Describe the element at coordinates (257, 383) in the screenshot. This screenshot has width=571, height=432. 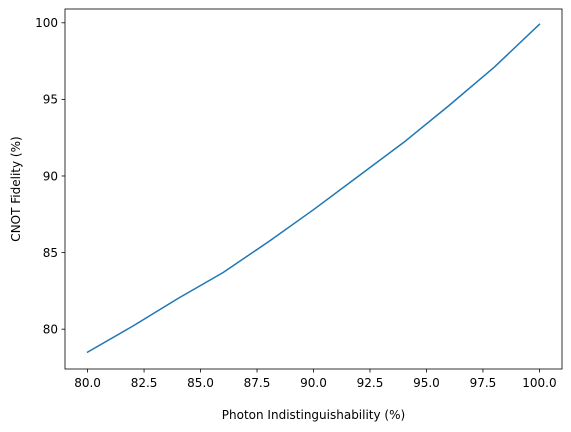
I see `x-tick-label: 87.5` at that location.